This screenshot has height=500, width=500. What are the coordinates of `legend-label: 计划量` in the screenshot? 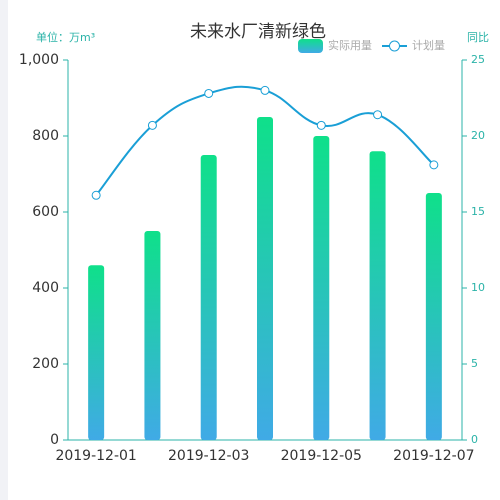 It's located at (428, 45).